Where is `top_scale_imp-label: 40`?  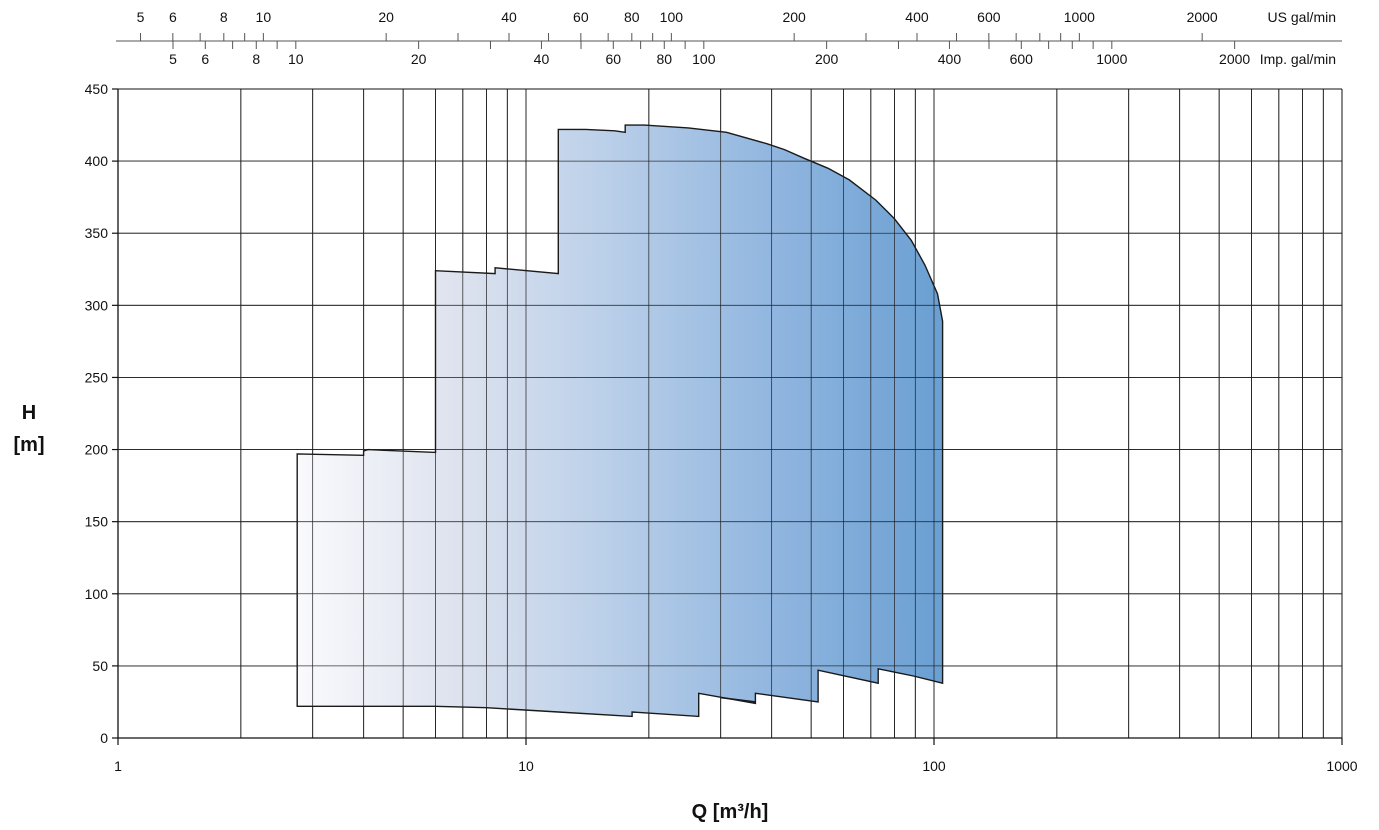
top_scale_imp-label: 40 is located at coordinates (542, 59).